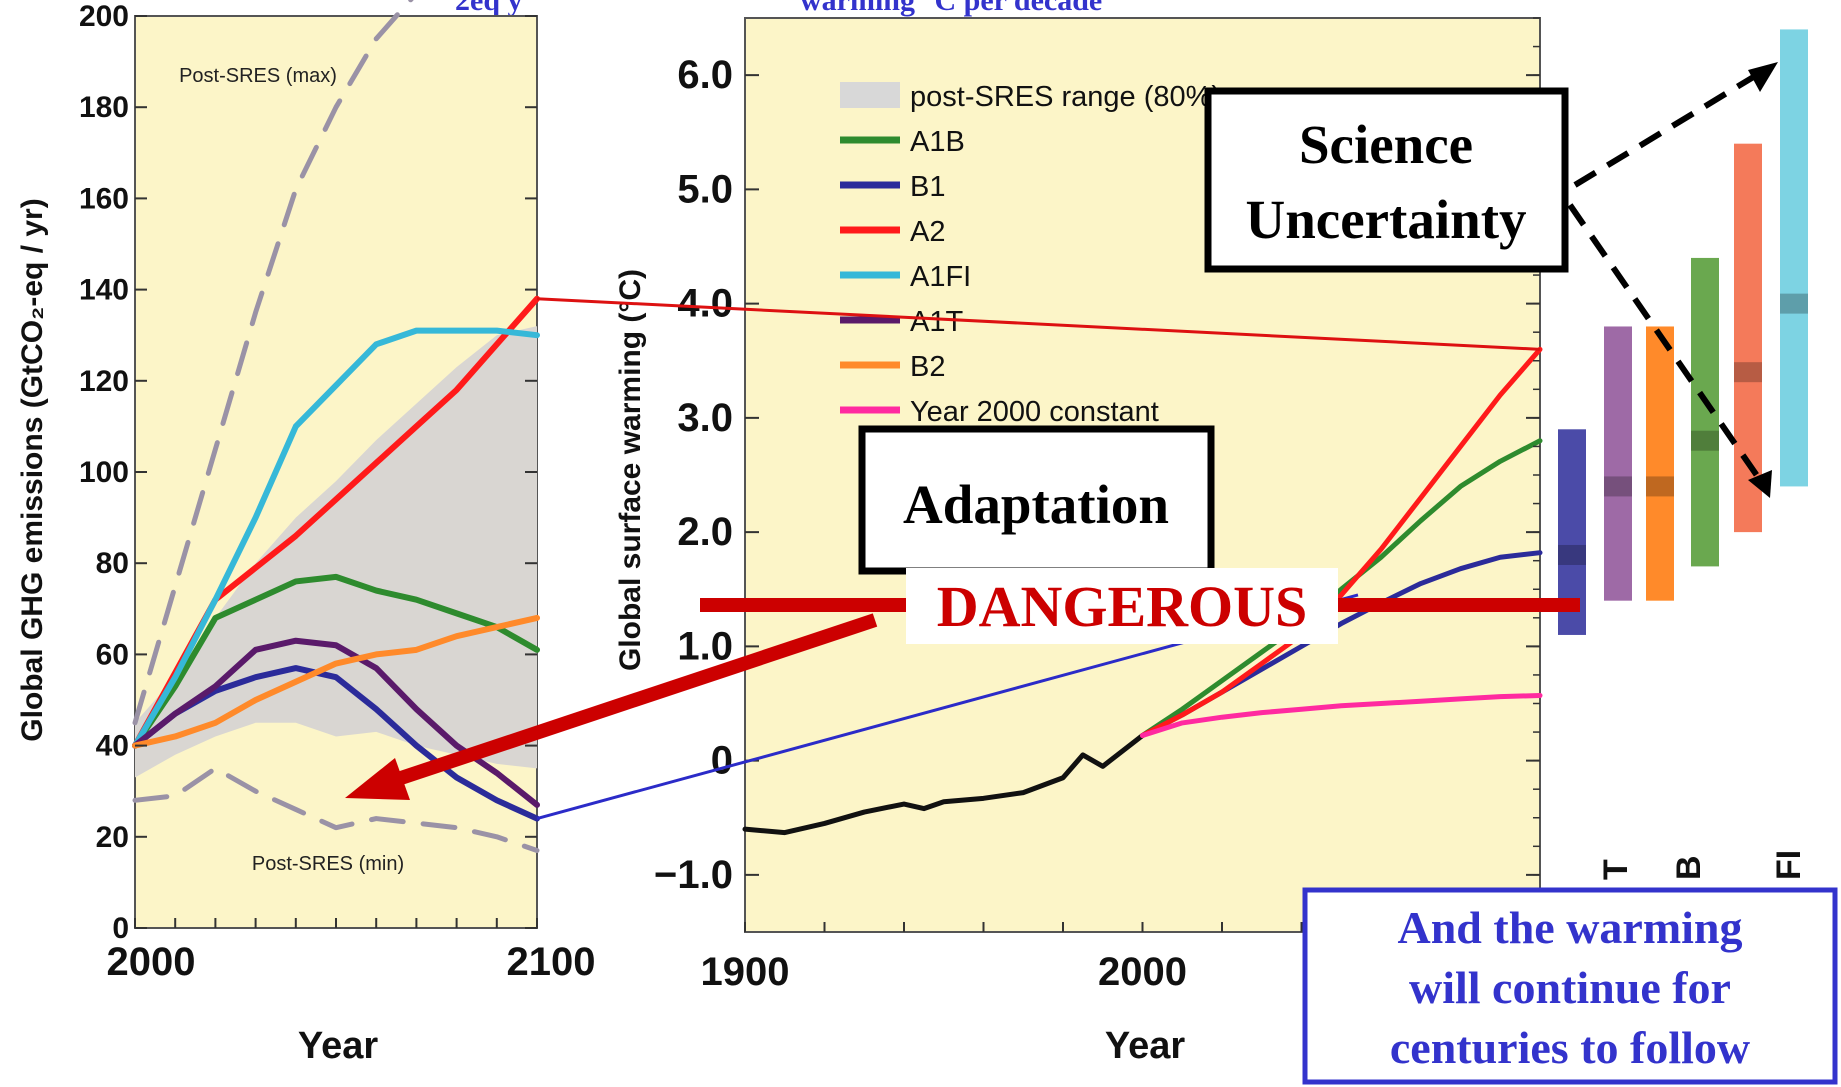 The width and height of the screenshot is (1841, 1087). What do you see at coordinates (1618, 486) in the screenshot?
I see `range-bar-best-a1t` at bounding box center [1618, 486].